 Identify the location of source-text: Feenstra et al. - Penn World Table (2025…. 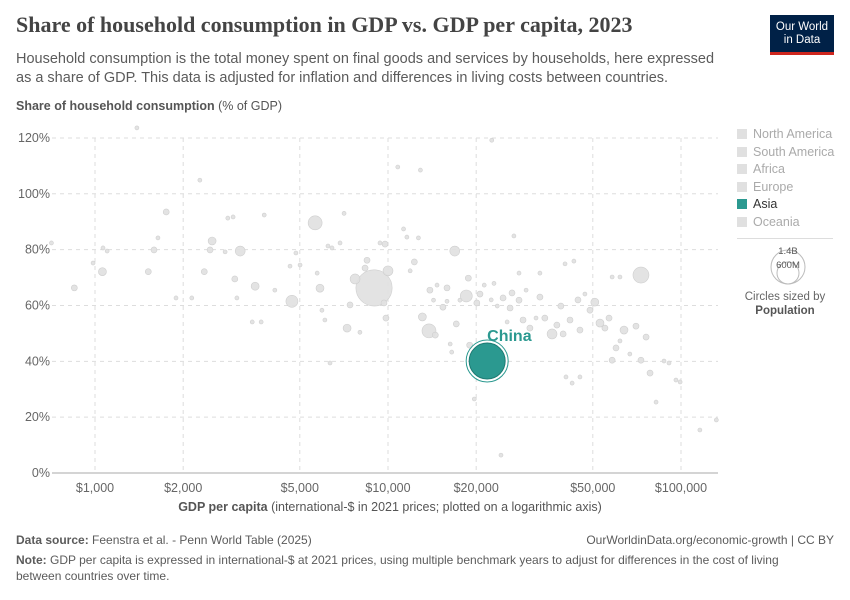
(202, 540).